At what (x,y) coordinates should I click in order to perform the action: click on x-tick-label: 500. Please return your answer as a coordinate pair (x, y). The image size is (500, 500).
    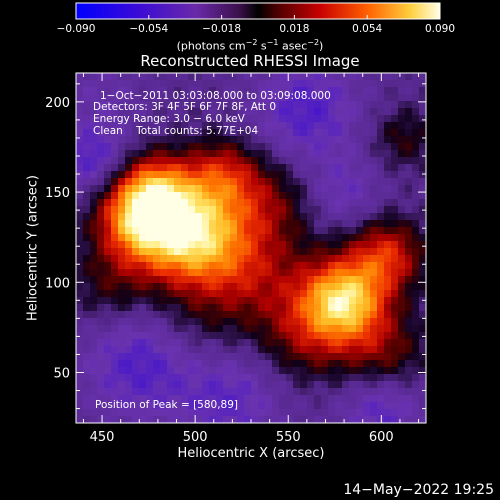
    Looking at the image, I should click on (195, 437).